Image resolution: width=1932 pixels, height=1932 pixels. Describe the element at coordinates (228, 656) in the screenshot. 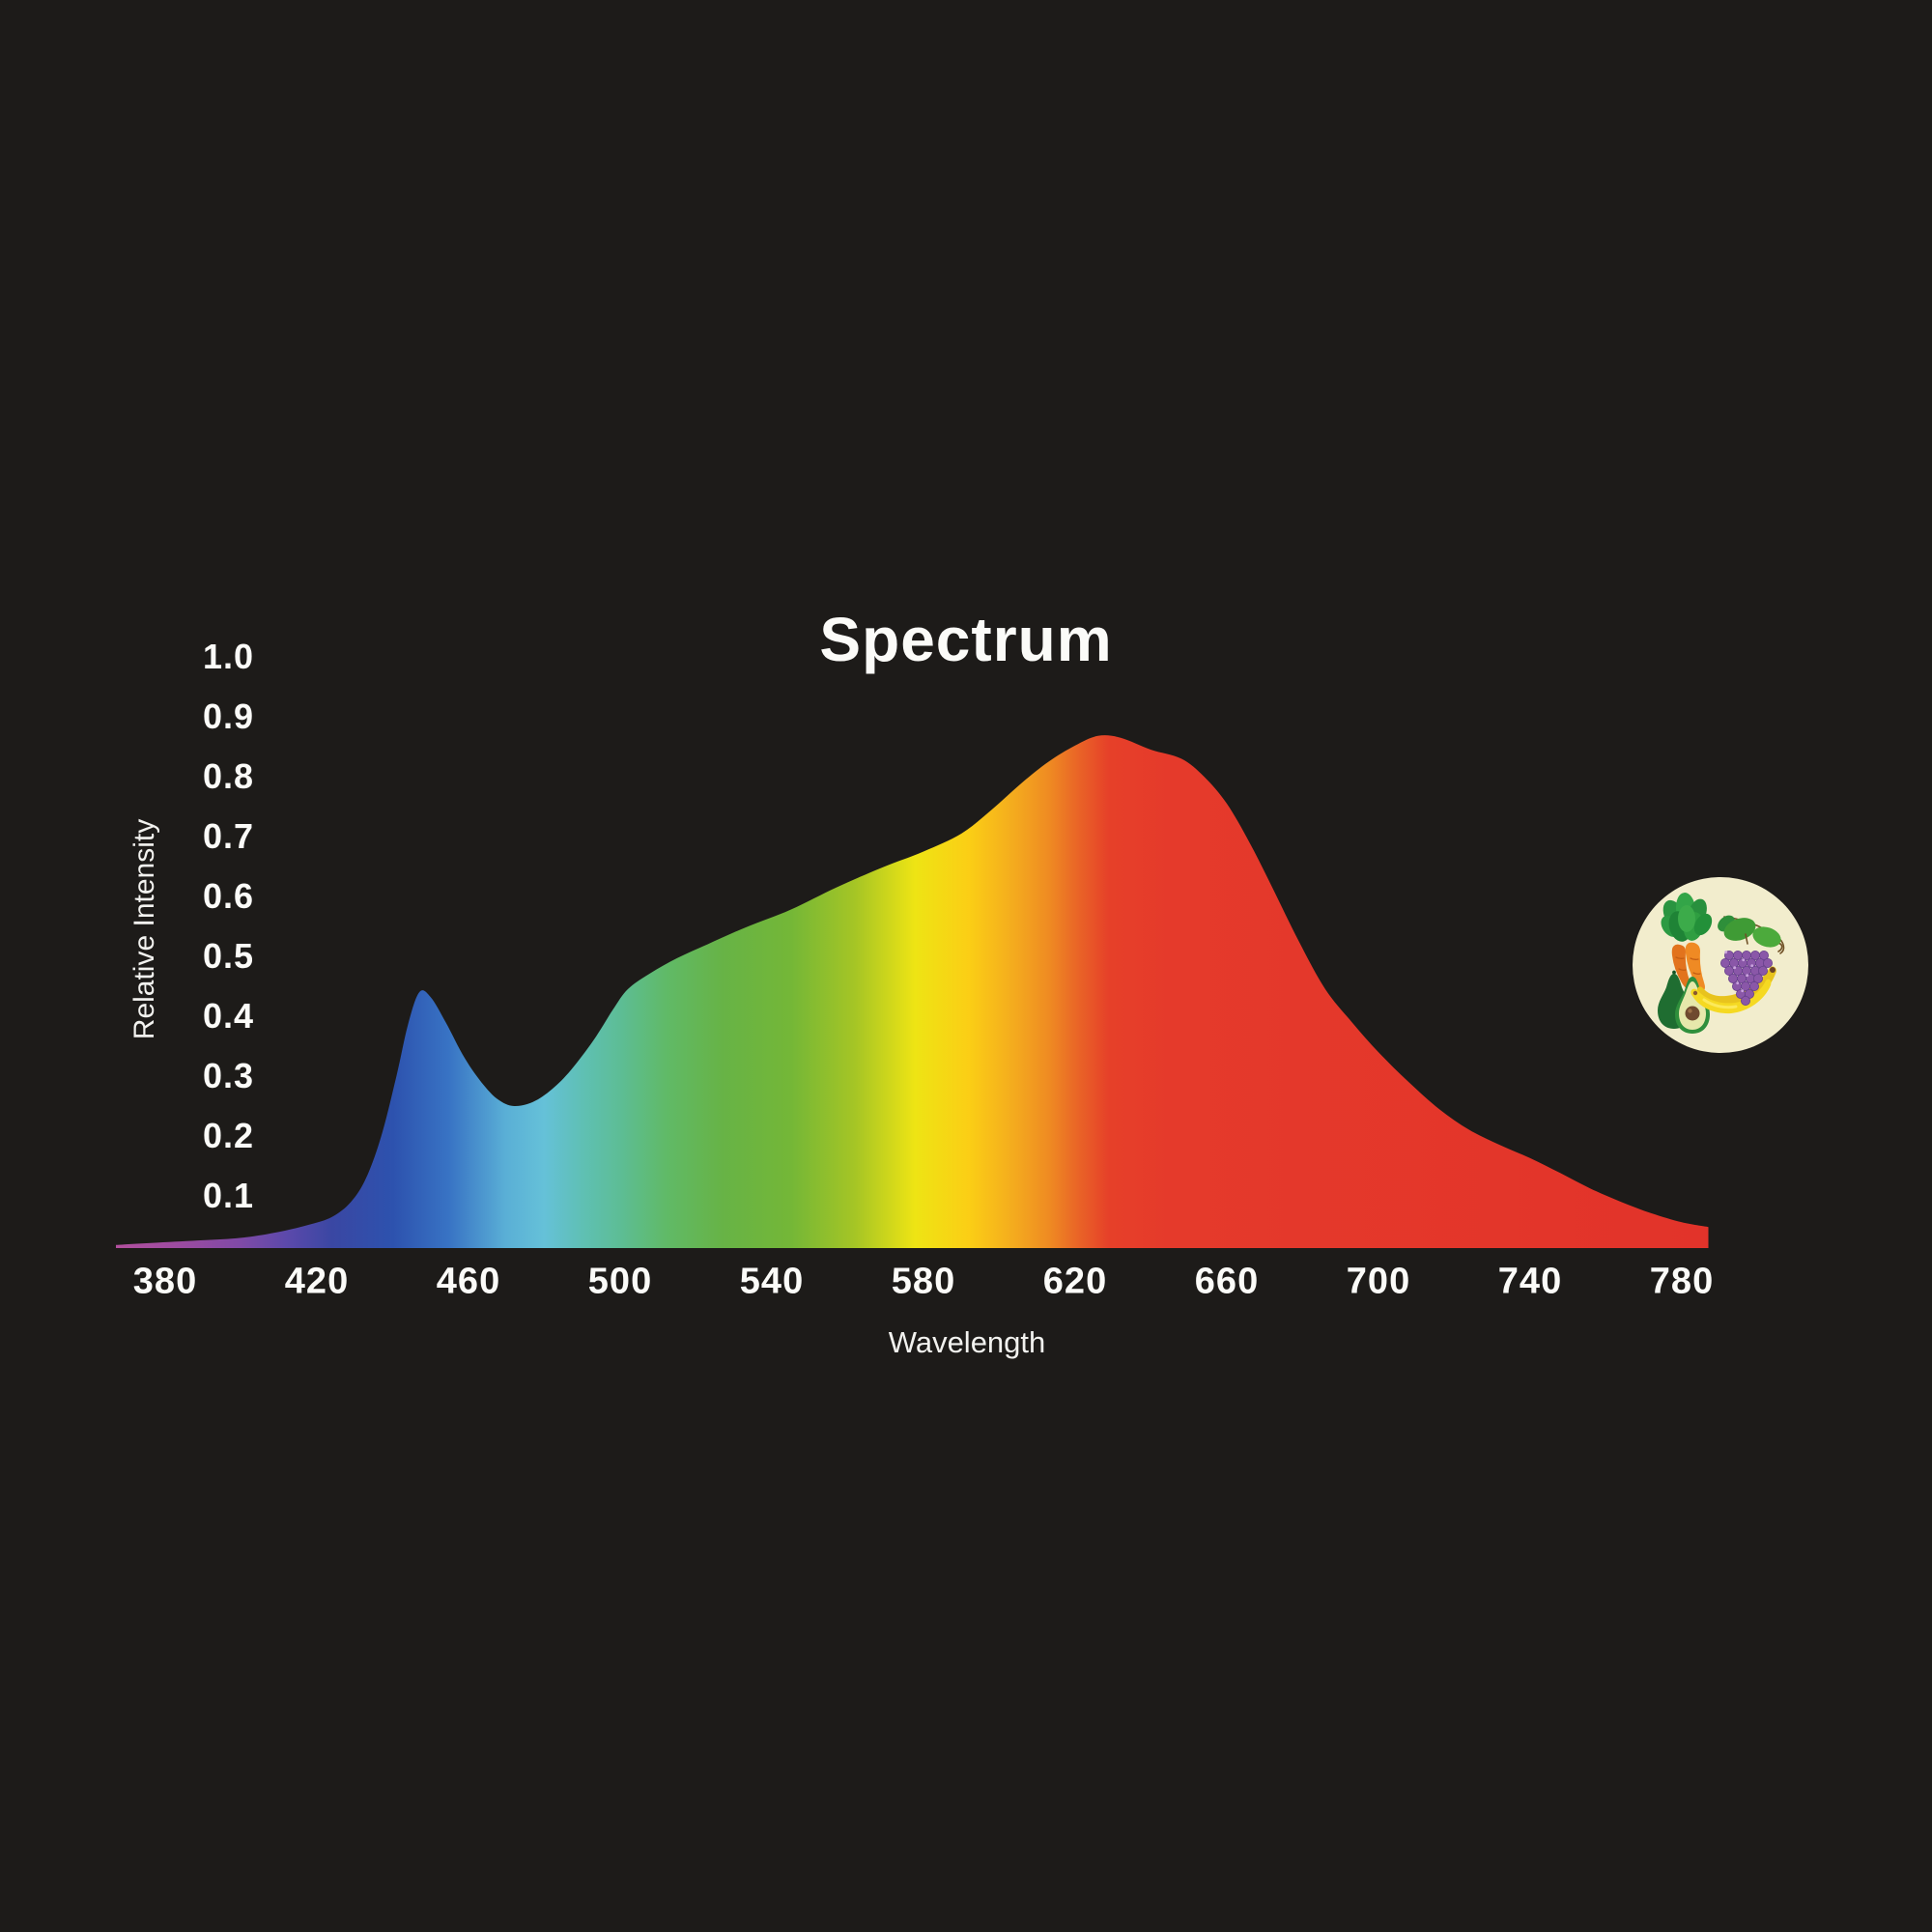

I see `y-tick-1.0: 1.0` at that location.